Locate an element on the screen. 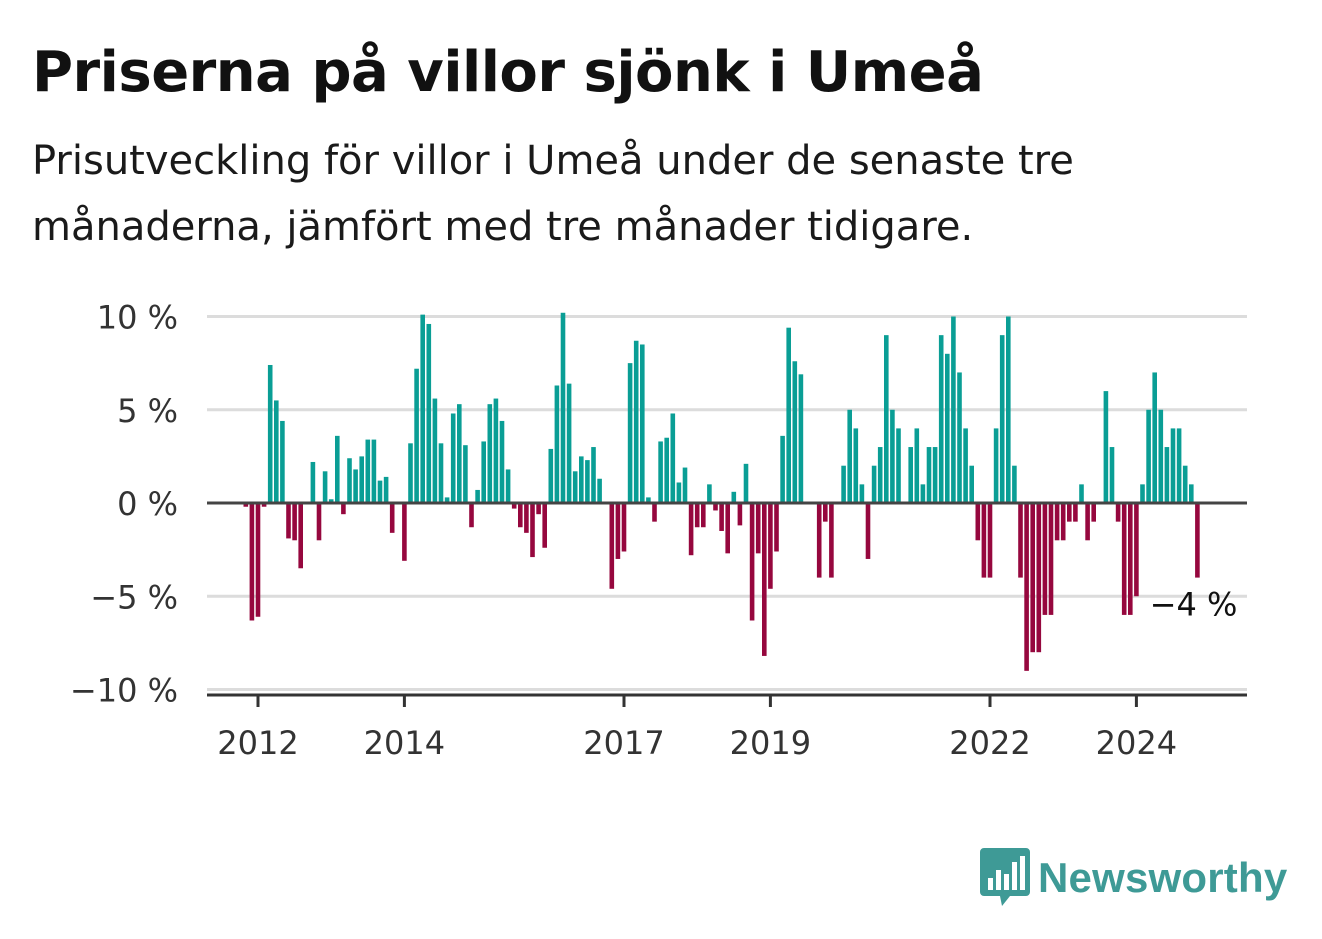  x-tick-label: 2012 is located at coordinates (257, 743).